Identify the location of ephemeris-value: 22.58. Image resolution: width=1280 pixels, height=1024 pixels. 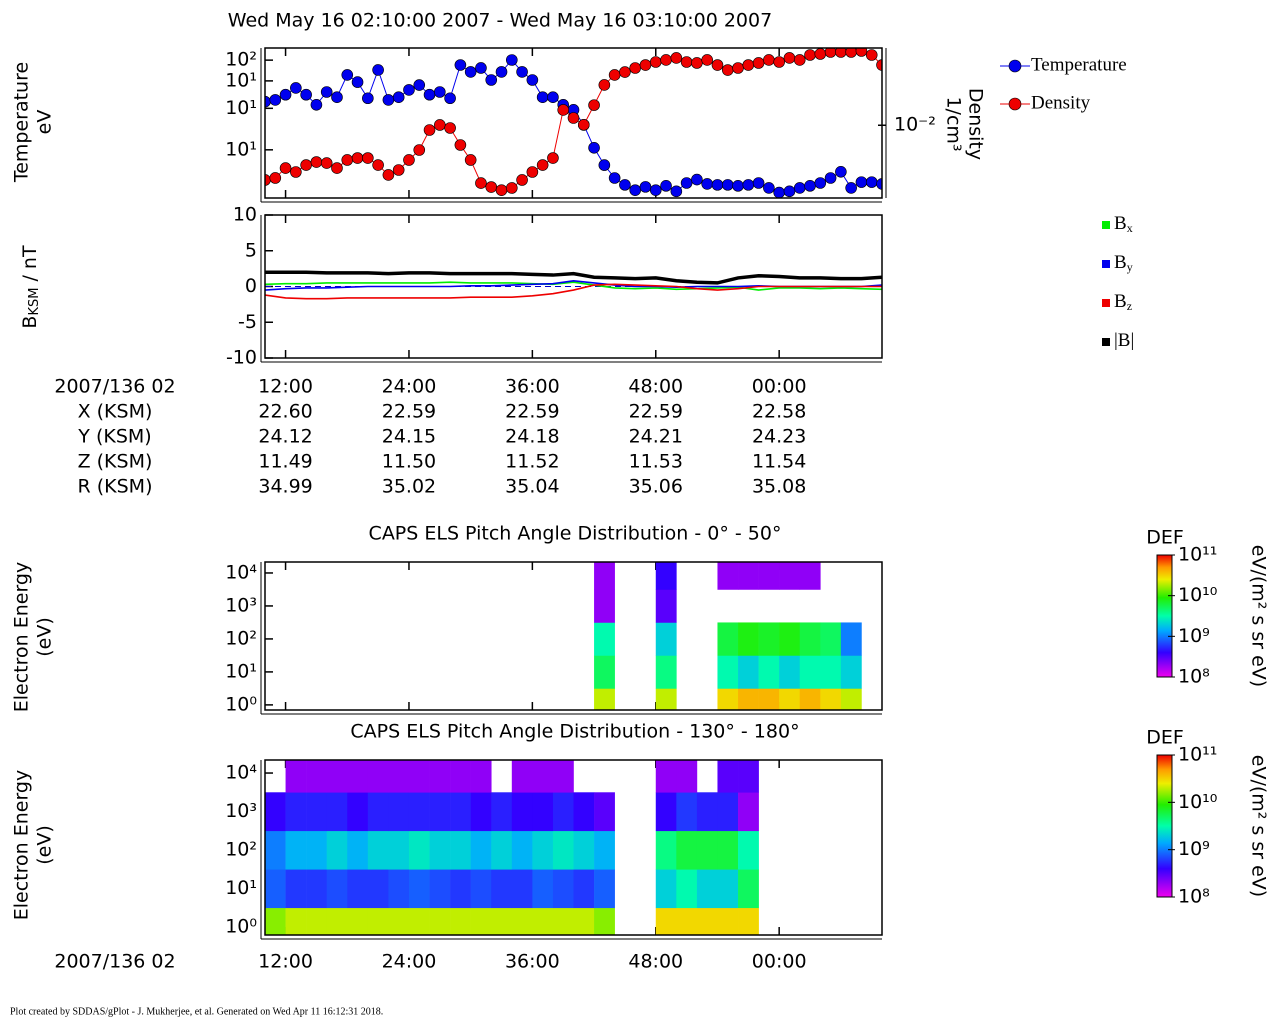
(779, 412).